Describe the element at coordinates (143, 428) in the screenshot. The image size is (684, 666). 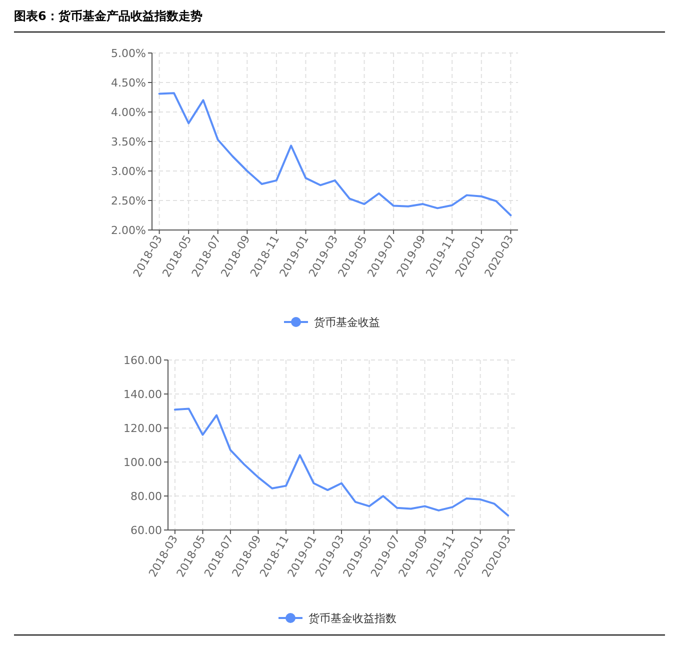
I see `y-tick-label: 120.00` at that location.